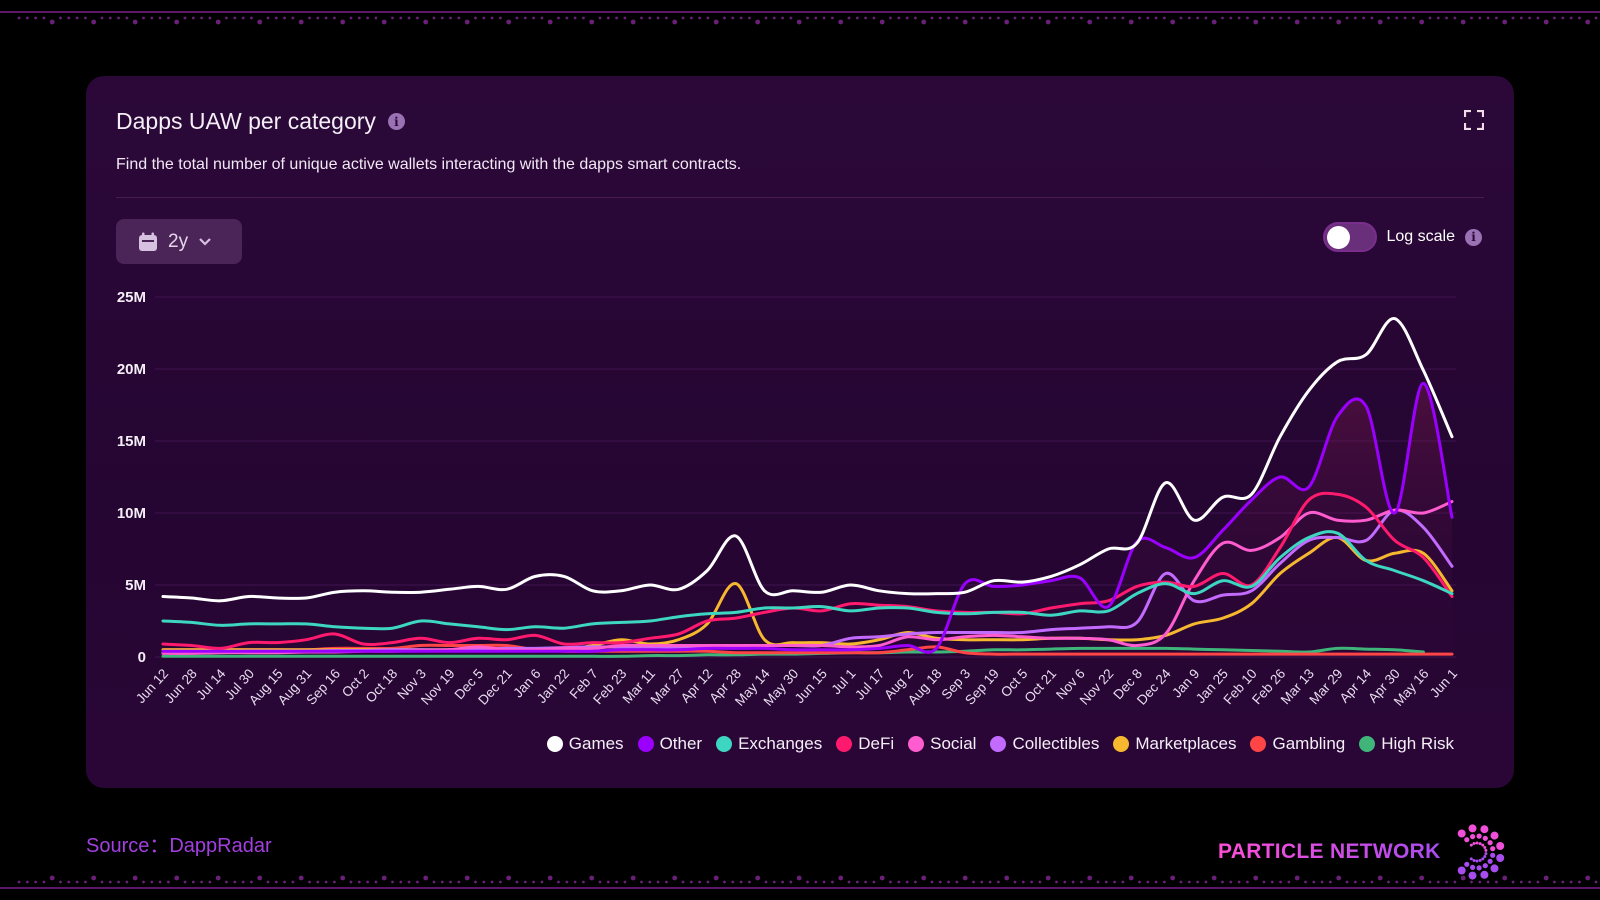 The width and height of the screenshot is (1600, 900). Describe the element at coordinates (807, 581) in the screenshot. I see `series-line-exchanges` at that location.